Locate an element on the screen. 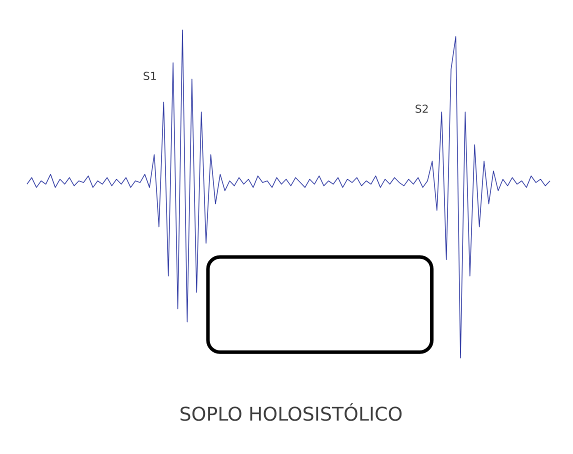 Image resolution: width=573 pixels, height=454 pixels. annotation: S1 is located at coordinates (150, 76).